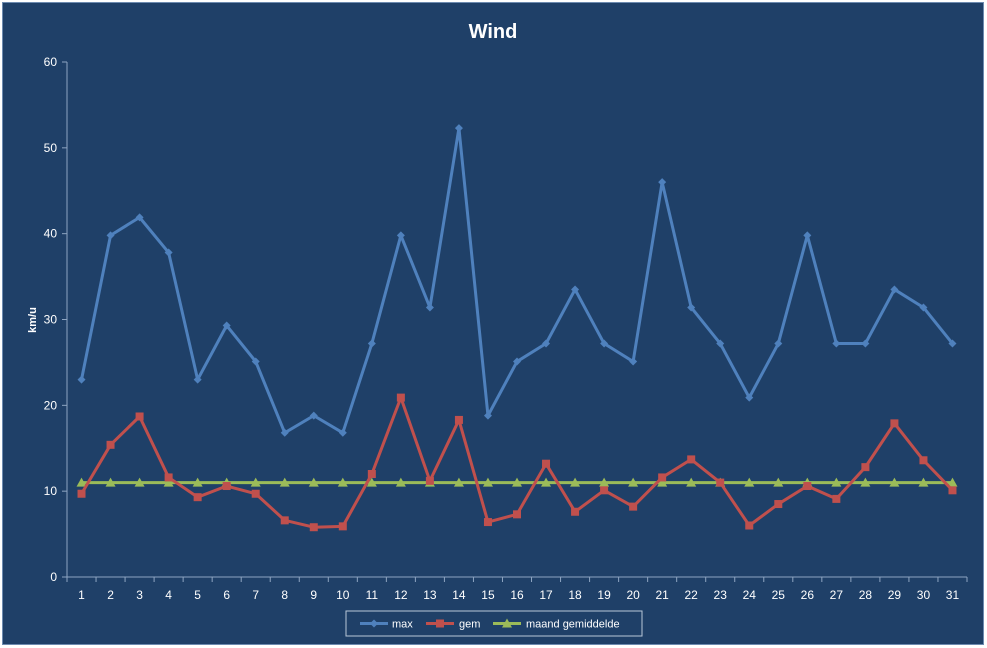  Describe the element at coordinates (51, 491) in the screenshot. I see `y-tick-label: 10` at that location.